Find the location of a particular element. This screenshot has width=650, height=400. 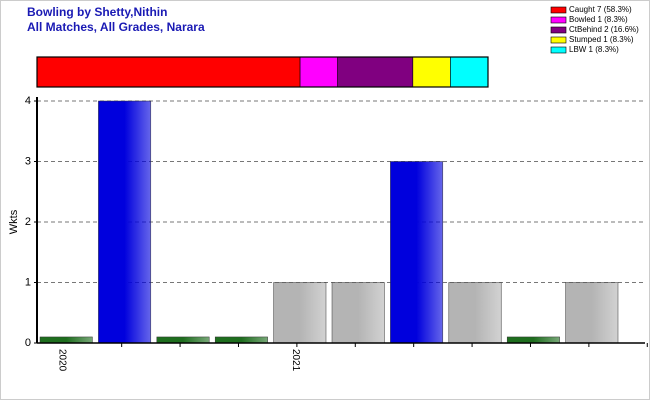

chart-subtitle: All Matches, All Grades, Narara is located at coordinates (116, 27).